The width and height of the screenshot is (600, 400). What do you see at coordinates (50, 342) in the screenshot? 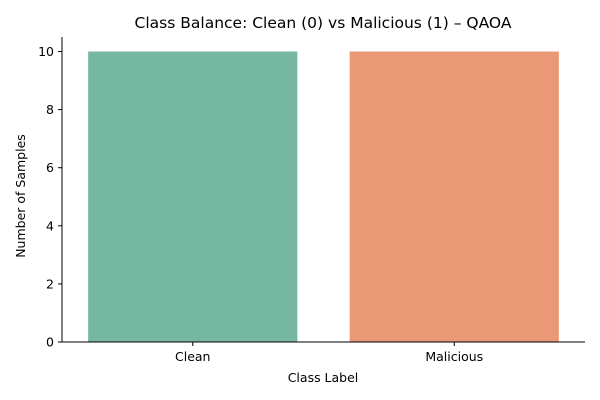
I see `y-tick-label: 0` at bounding box center [50, 342].